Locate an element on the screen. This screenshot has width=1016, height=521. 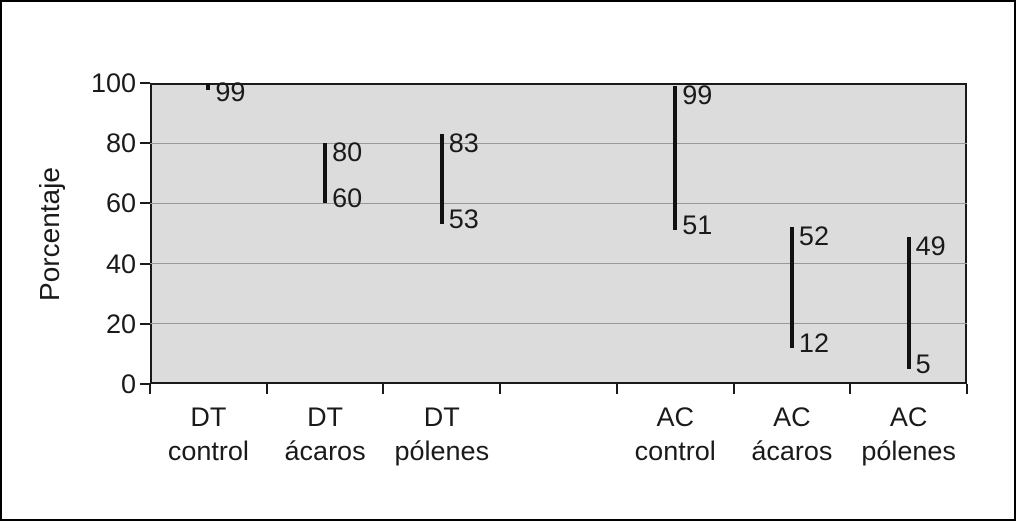
y-axis-tick-label: 100 is located at coordinates (113, 83).